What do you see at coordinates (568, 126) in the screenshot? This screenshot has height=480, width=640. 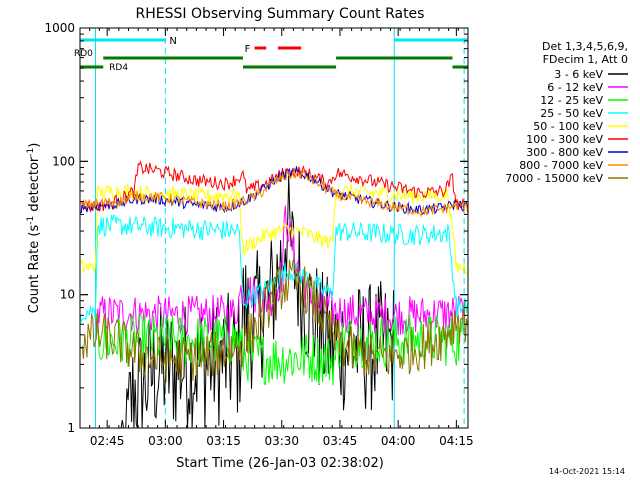 I see `legend-label-4: 50 - 100 keV` at bounding box center [568, 126].